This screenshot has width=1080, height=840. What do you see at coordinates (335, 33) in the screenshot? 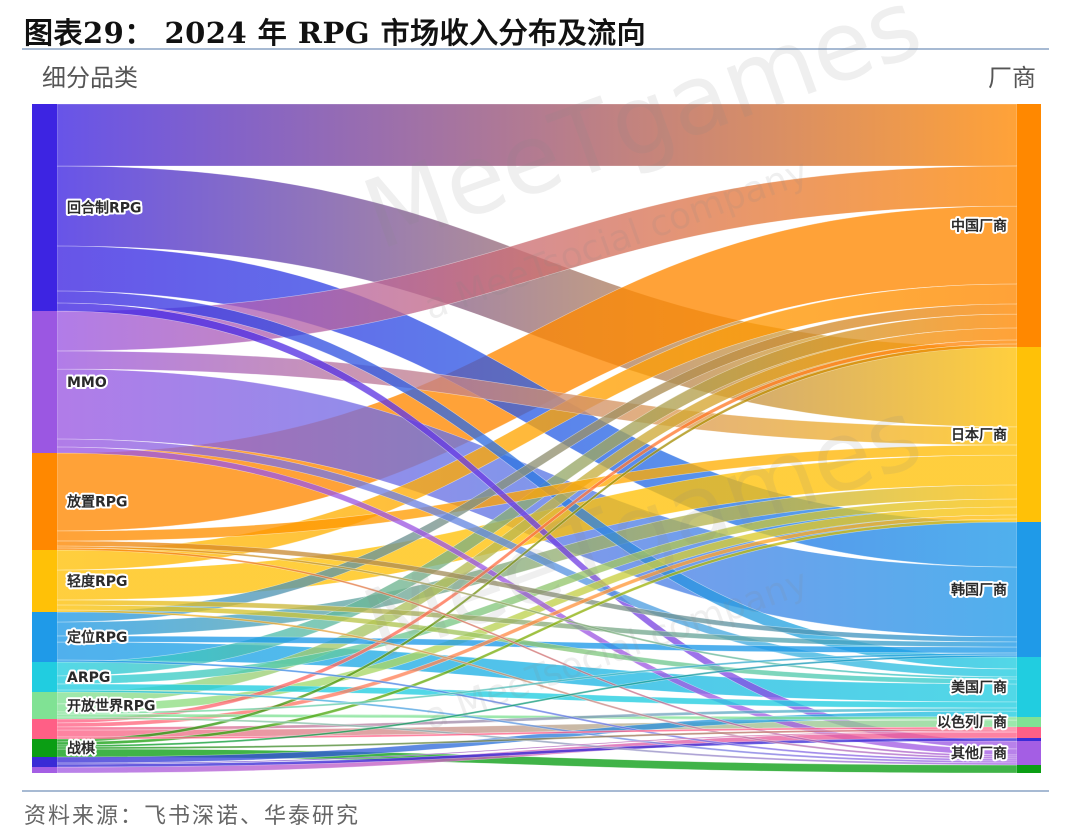
I see `figure-title: 图表29： 2024 年 RPG 市场收入分布及流向` at bounding box center [335, 33].